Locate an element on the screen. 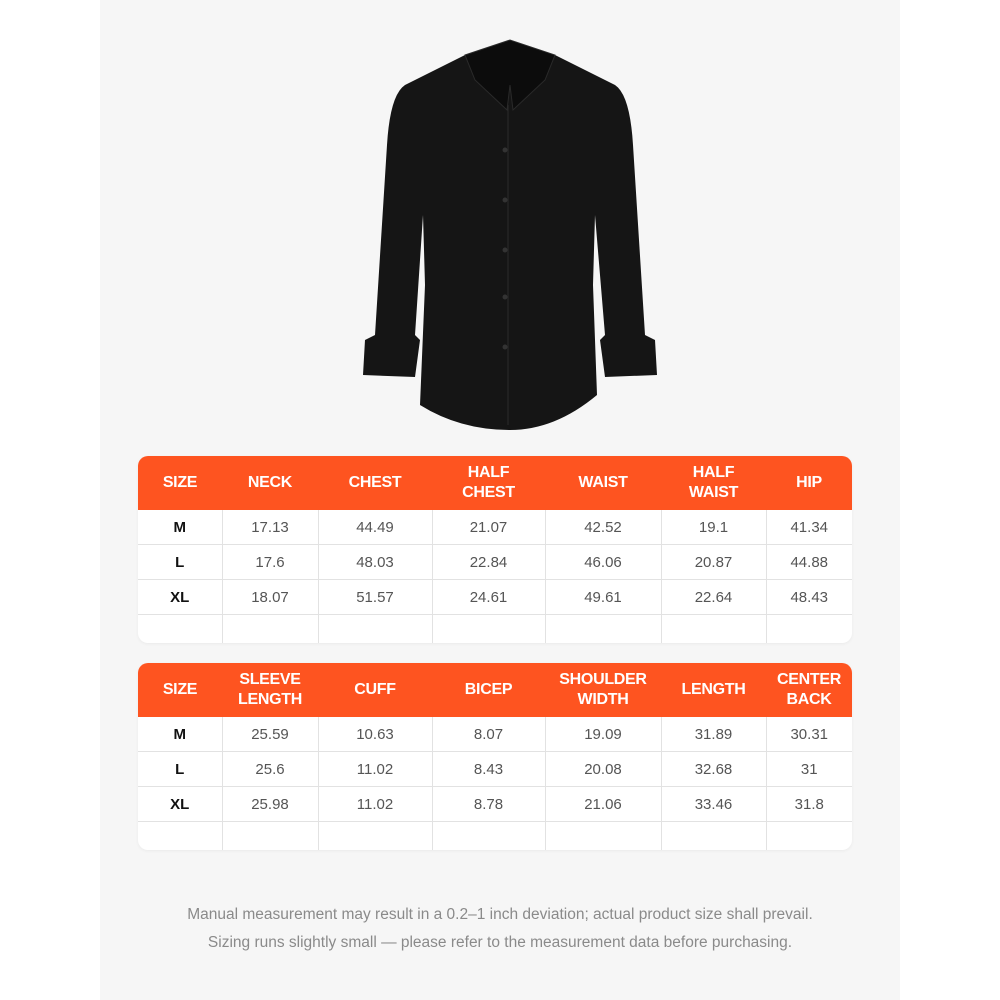 This screenshot has height=1000, width=1000. table-cell: 17.13 is located at coordinates (270, 527).